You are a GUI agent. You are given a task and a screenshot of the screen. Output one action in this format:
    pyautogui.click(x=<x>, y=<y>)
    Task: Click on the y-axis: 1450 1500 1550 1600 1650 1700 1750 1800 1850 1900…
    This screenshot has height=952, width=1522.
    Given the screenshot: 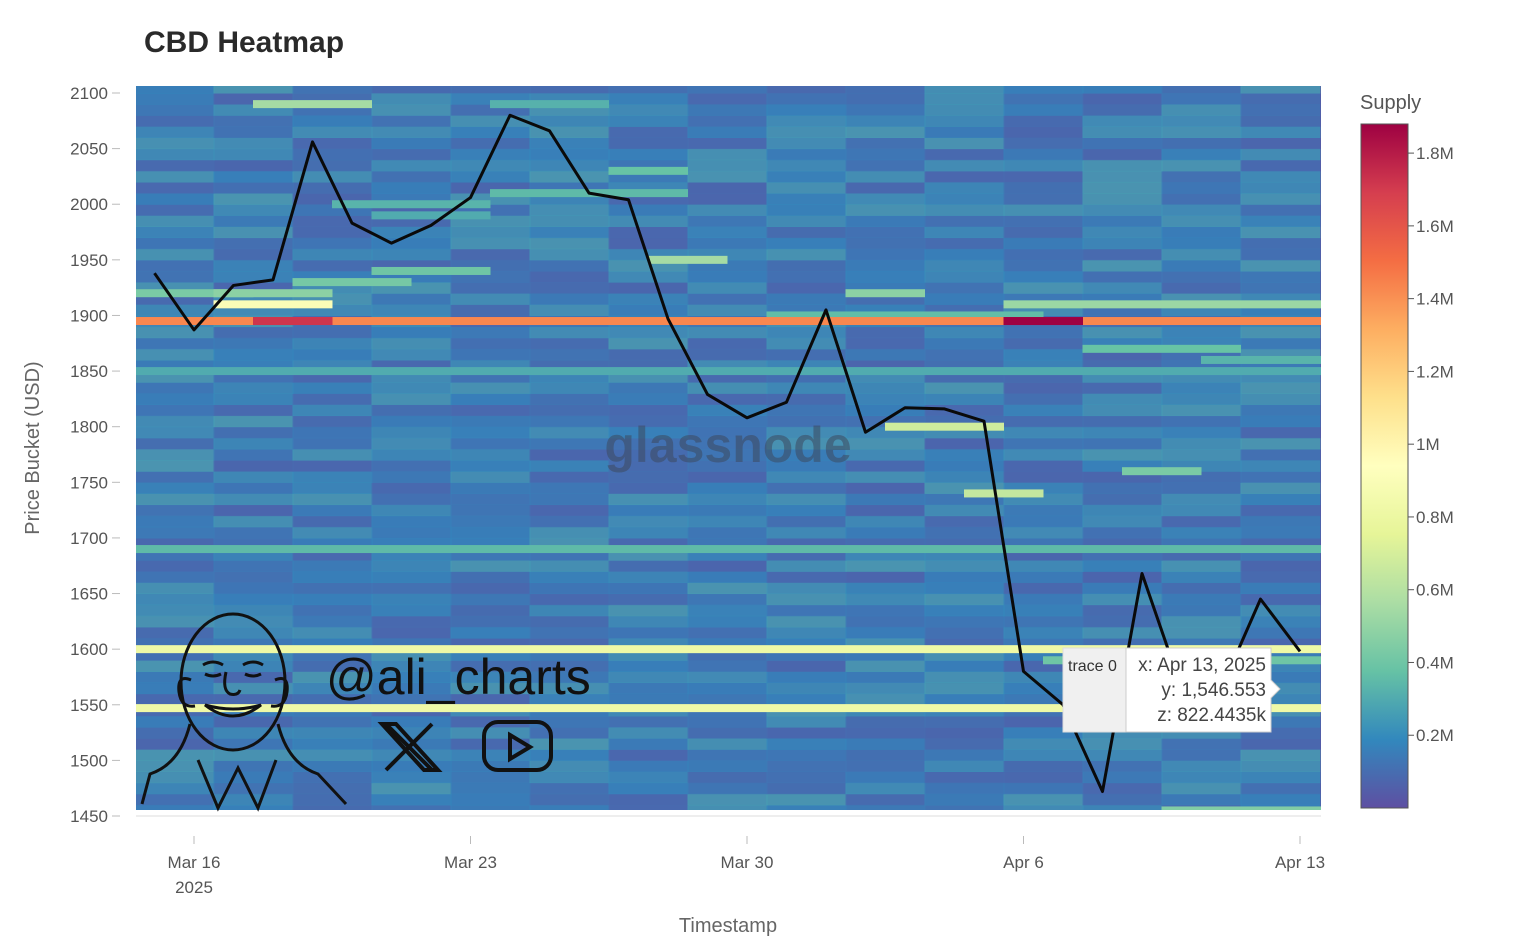 What is the action you would take?
    pyautogui.click(x=95, y=455)
    